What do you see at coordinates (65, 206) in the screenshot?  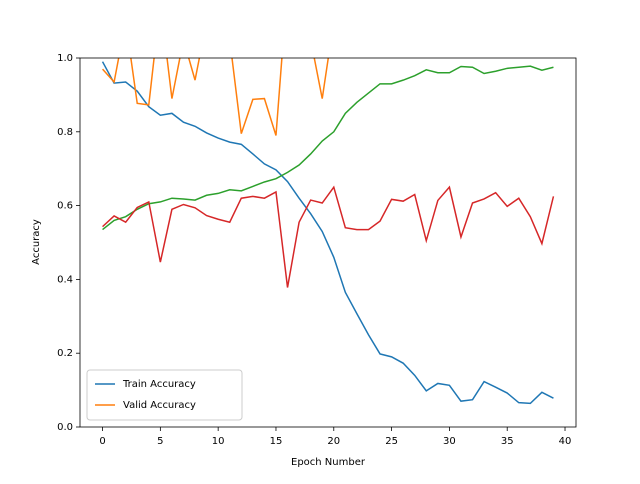 I see `y-tick-label: 0.6` at bounding box center [65, 206].